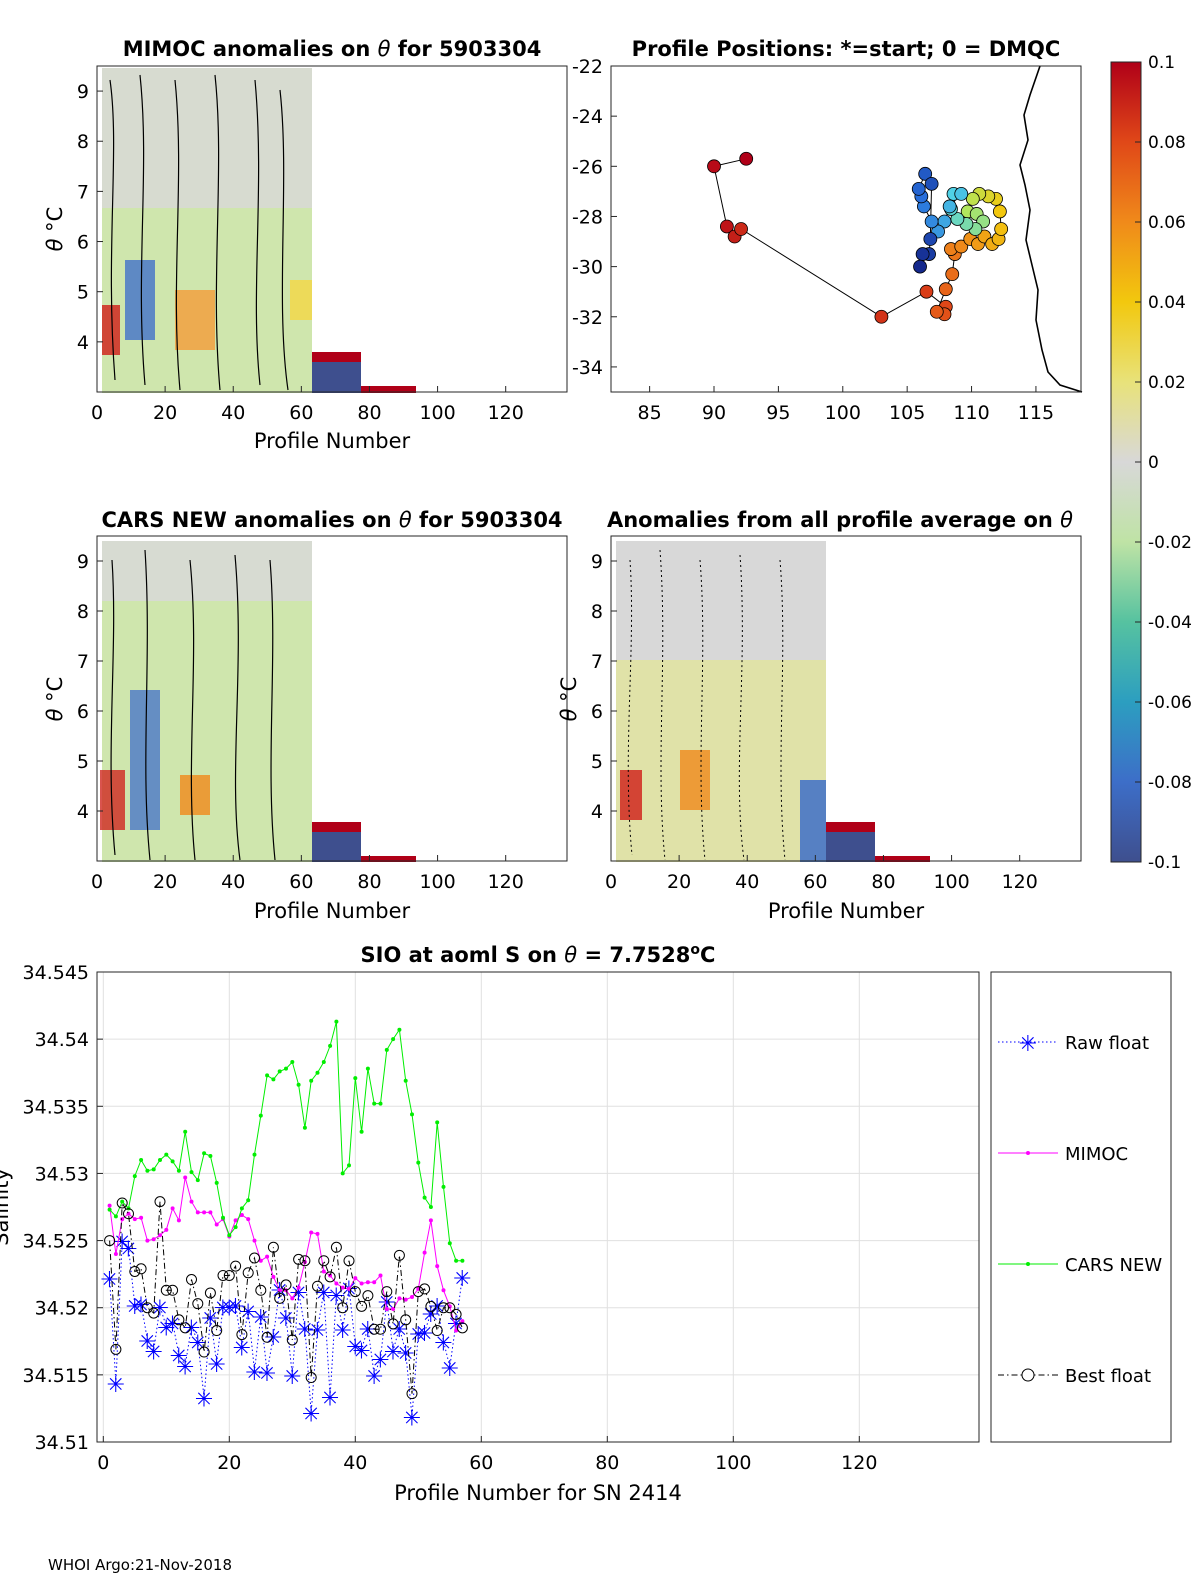  I want to click on legend-label: Best float, so click(1108, 1376).